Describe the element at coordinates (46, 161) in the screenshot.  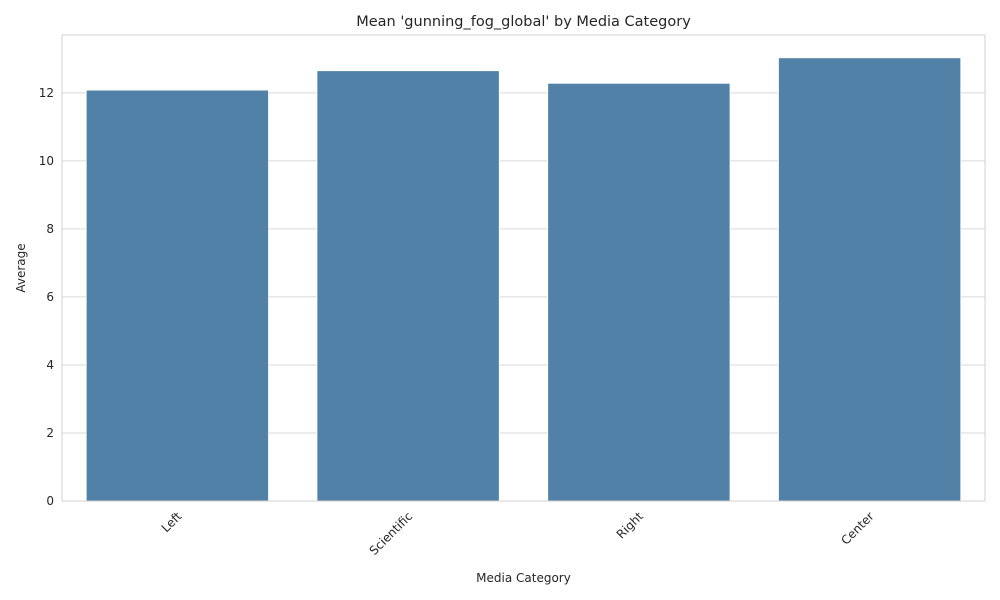
I see `y-tick-label: 10` at that location.